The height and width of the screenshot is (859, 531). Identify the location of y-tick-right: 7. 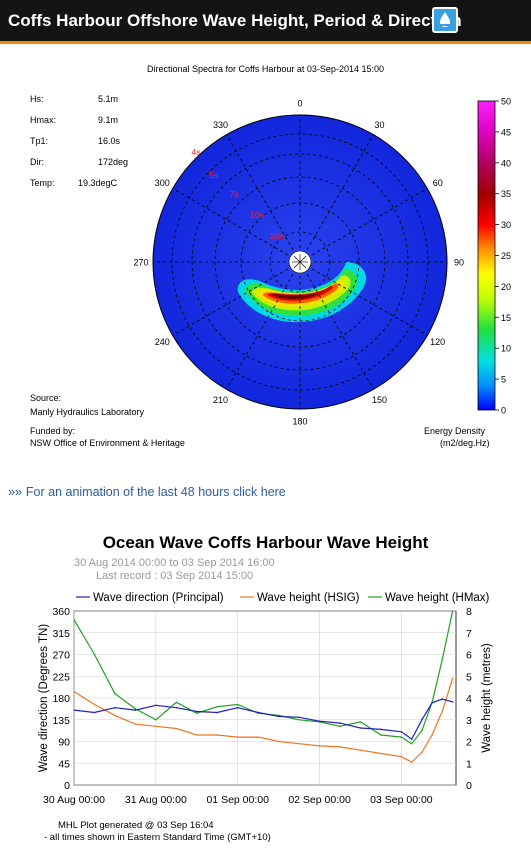
(469, 634).